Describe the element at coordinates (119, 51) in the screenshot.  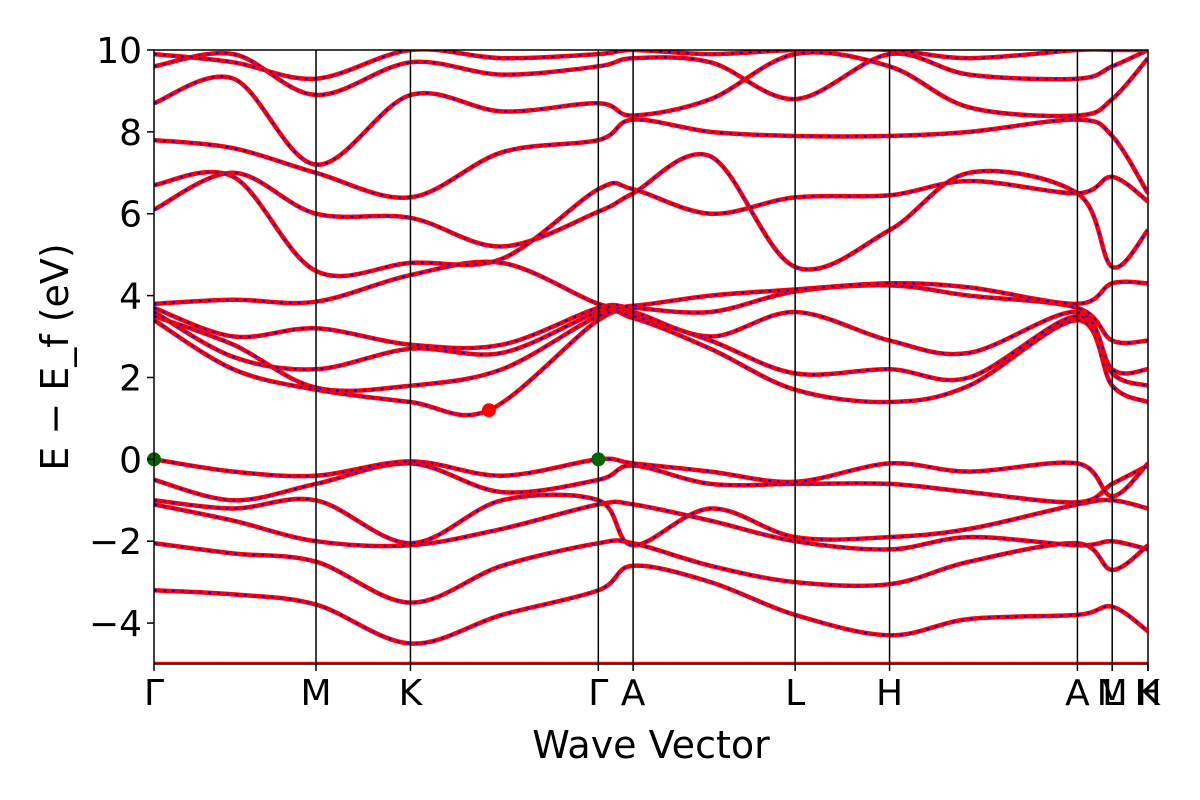
I see `y-tick-label: 10` at that location.